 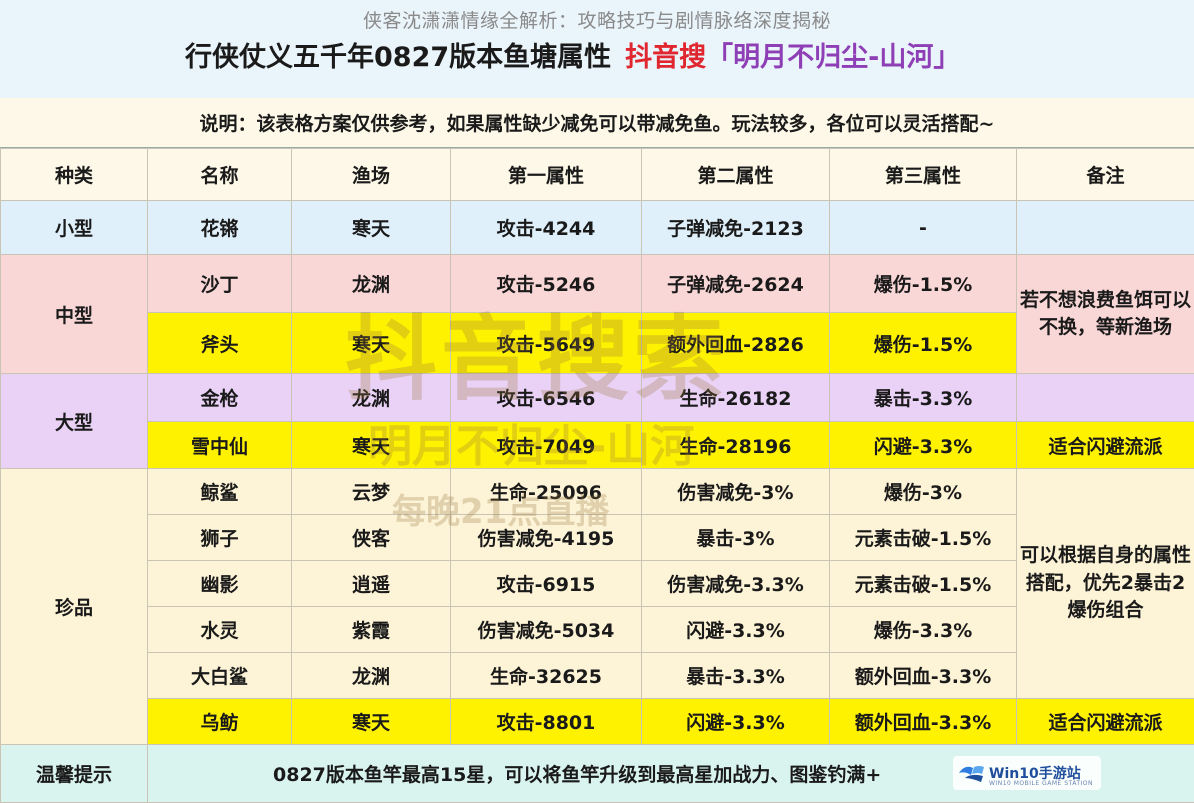 I want to click on fish-attr-1: 攻击-5649, so click(x=546, y=343).